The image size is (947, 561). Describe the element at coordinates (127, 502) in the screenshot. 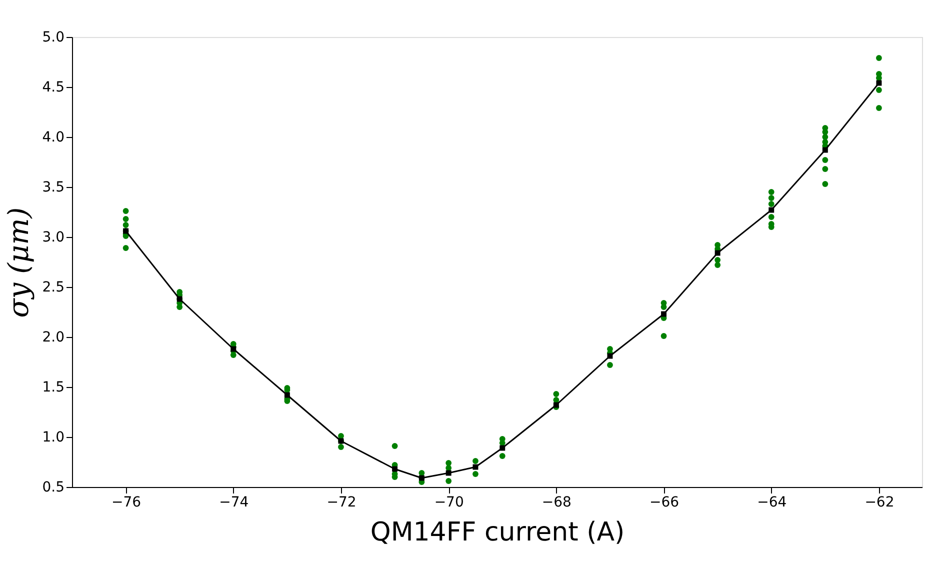

I see `x-tick-label: −76` at that location.